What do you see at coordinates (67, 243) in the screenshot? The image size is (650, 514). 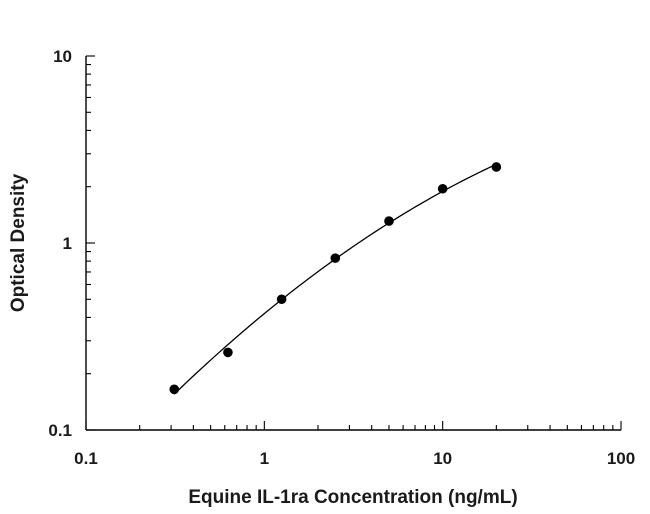 I see `y-tick-label: 1` at bounding box center [67, 243].